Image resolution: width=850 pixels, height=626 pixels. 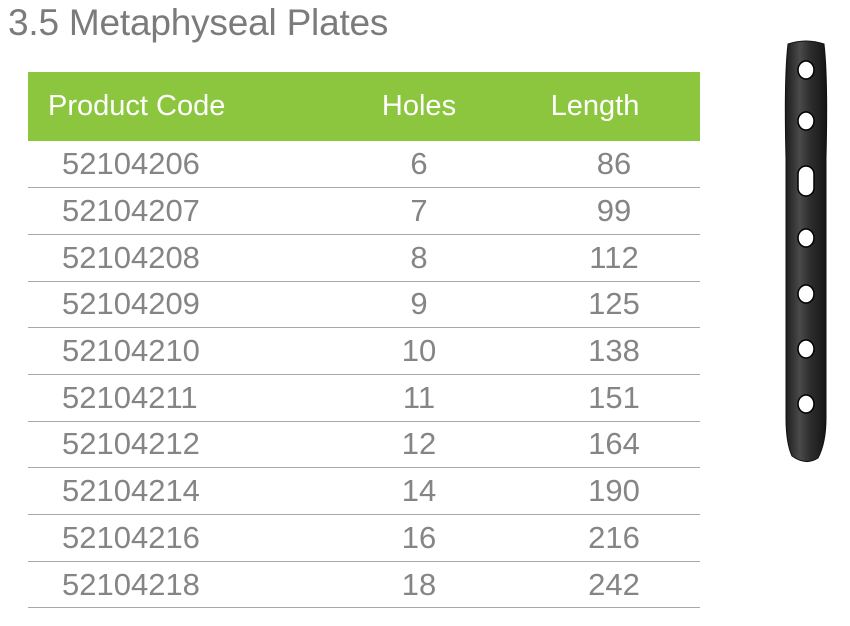 What do you see at coordinates (614, 351) in the screenshot?
I see `cell-length: 138` at bounding box center [614, 351].